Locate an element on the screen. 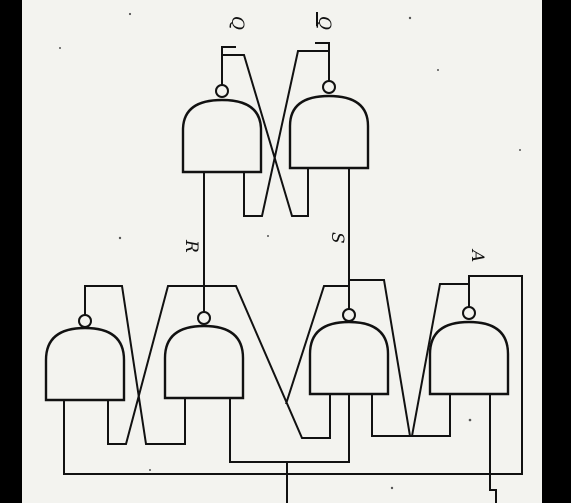 Image resolution: width=571 pixels, height=503 pixels. label-q: Q is located at coordinates (237, 23).